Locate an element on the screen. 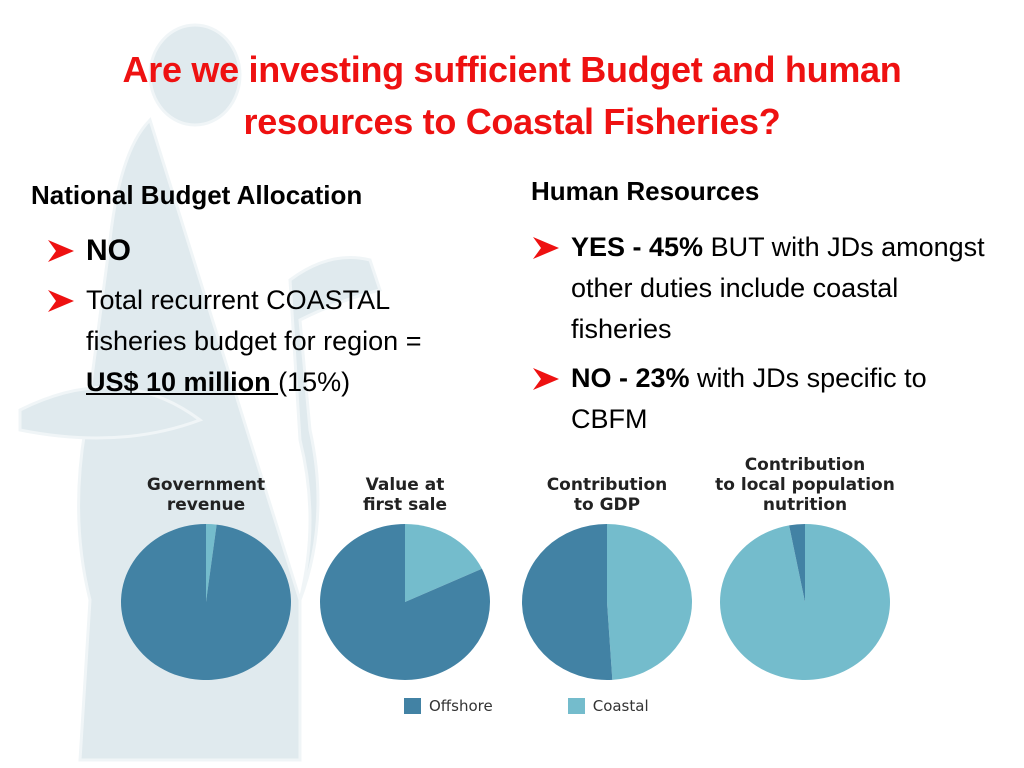 The height and width of the screenshot is (768, 1024). chart-title: Value at first sale is located at coordinates (405, 495).